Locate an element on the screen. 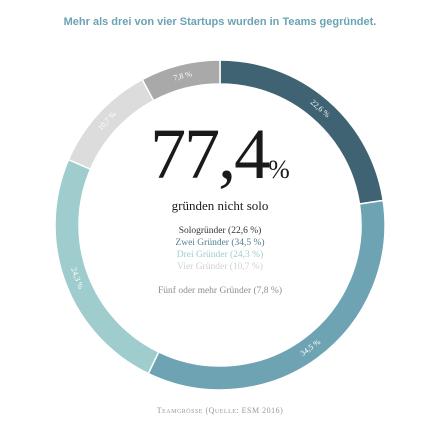  legend-item-drei-gruender: Drei Gründer (24,3 %) is located at coordinates (220, 255).